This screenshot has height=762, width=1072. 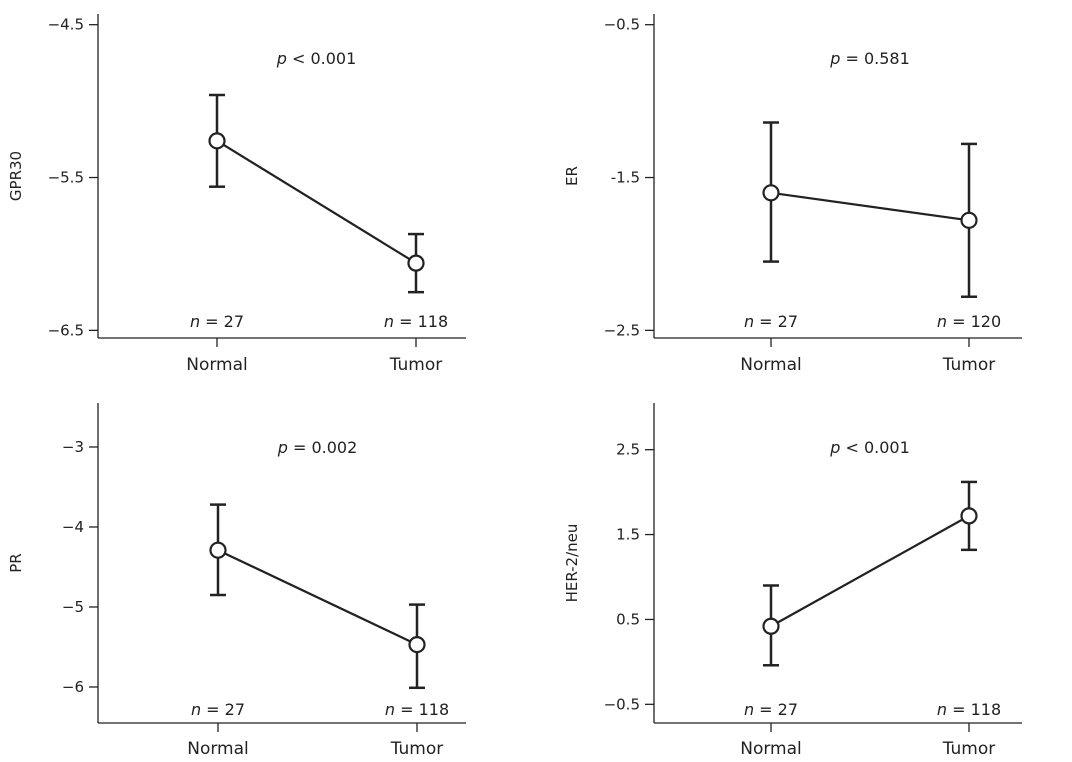 I want to click on y-tick-label: −6, so click(x=73, y=687).